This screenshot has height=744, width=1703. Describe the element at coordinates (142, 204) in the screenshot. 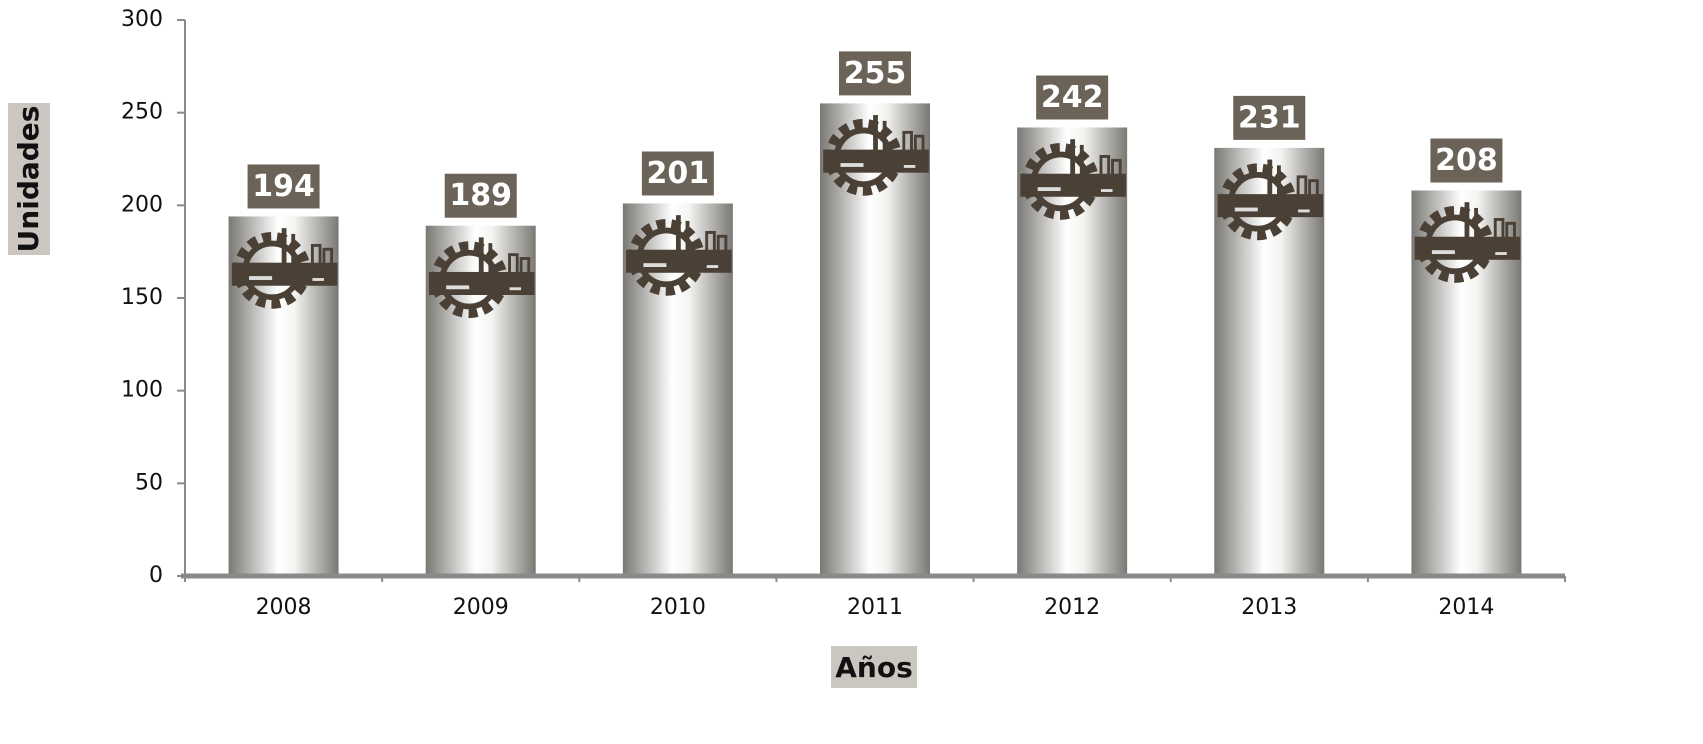

I see `y-tick-label: 200` at that location.